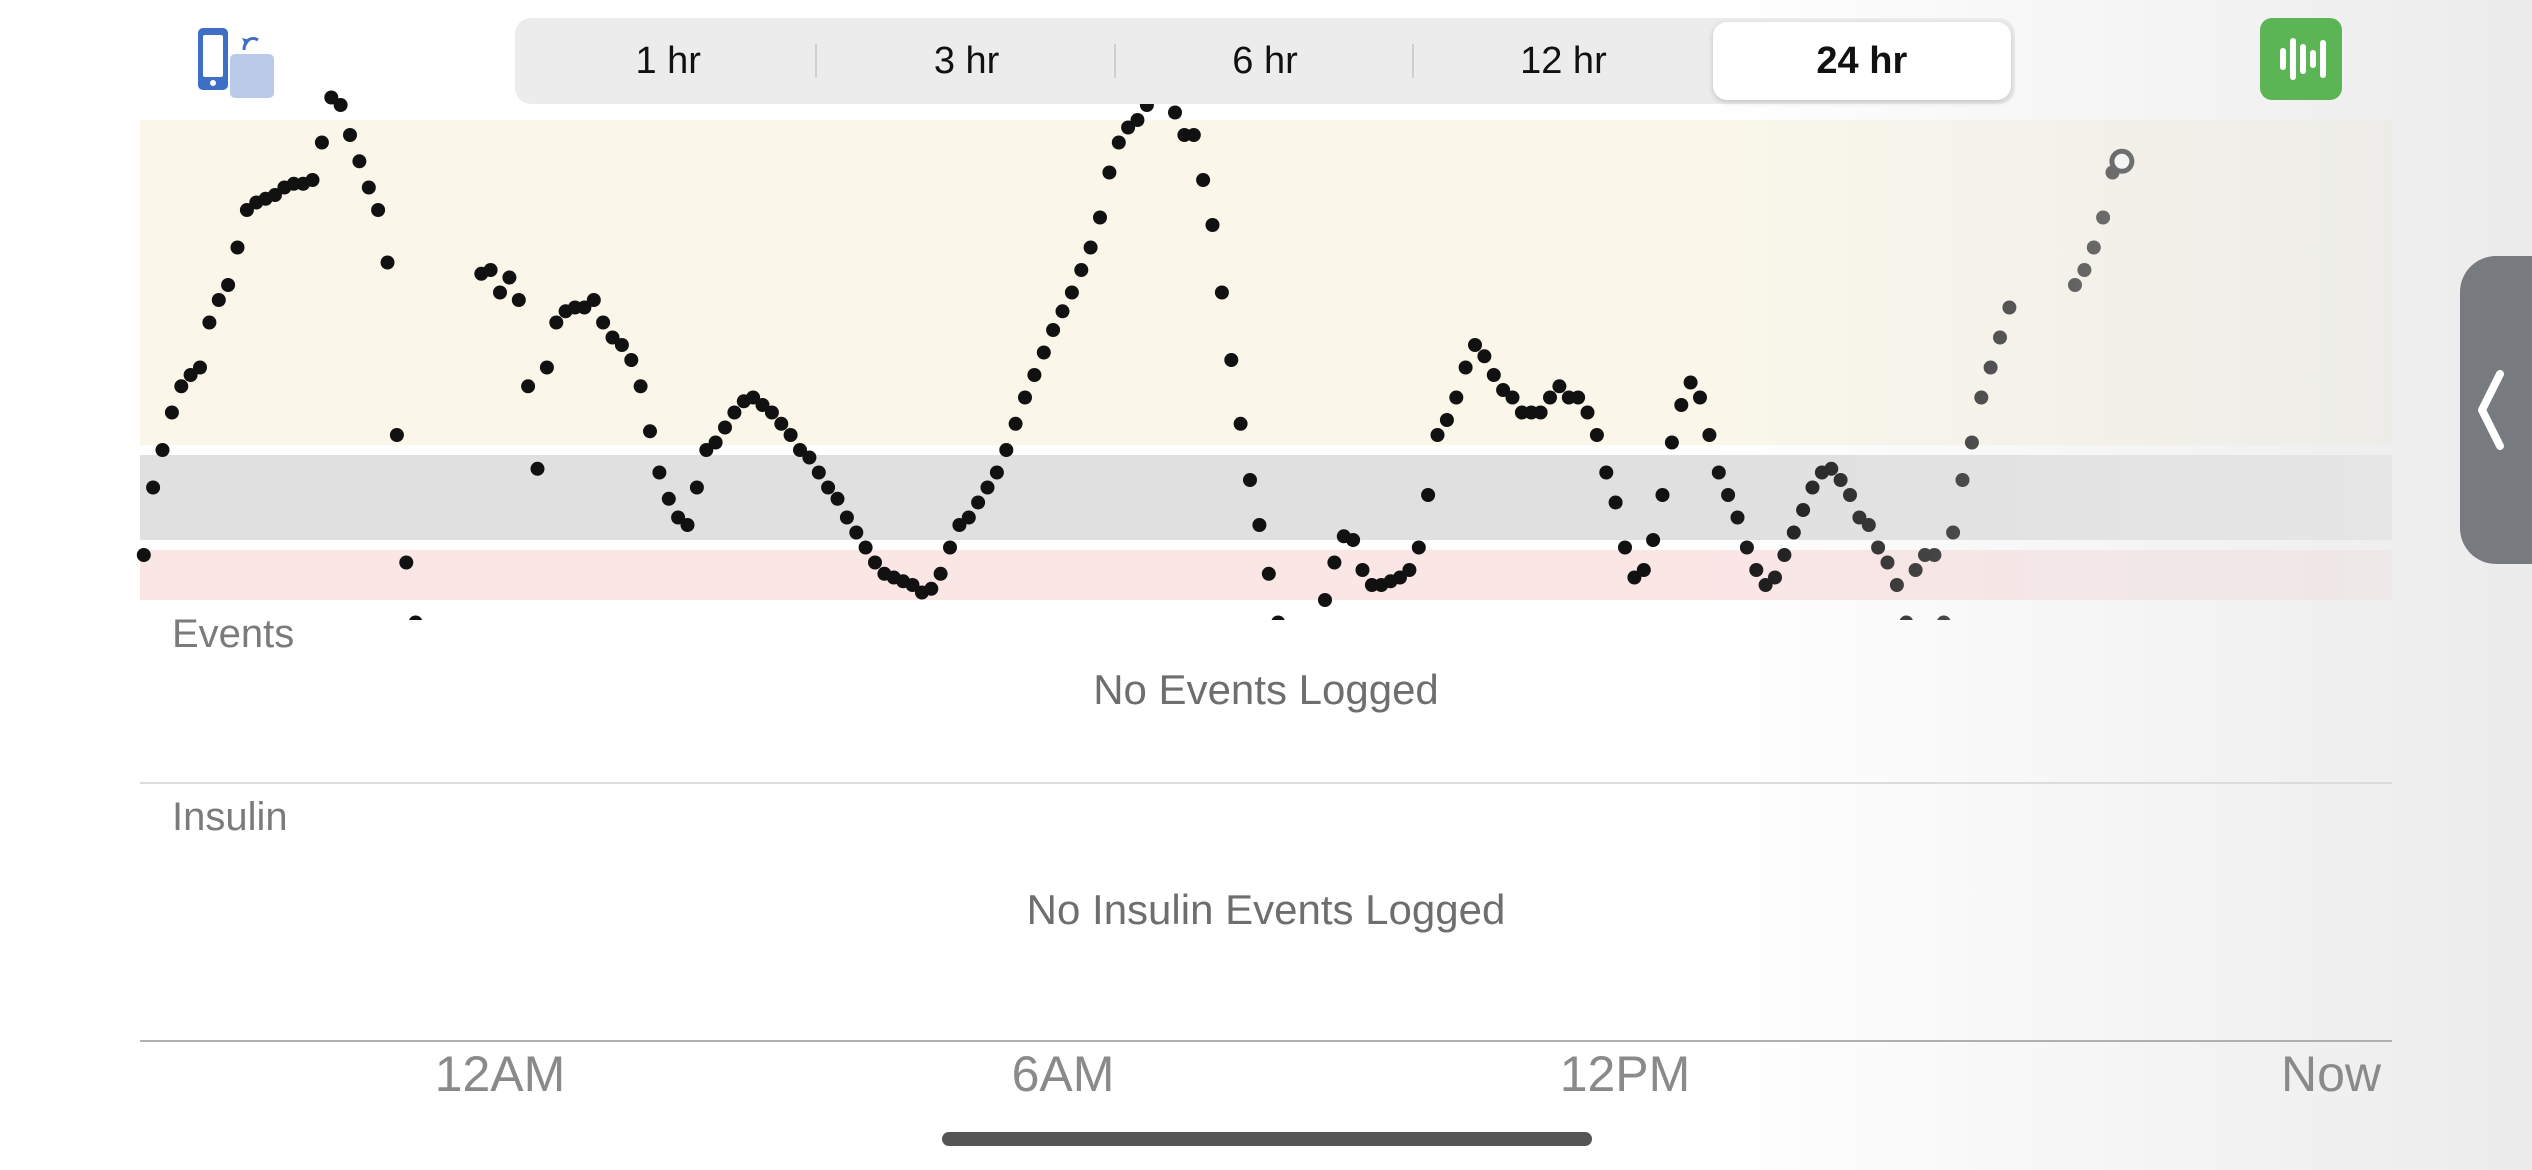 The image size is (2532, 1170). I want to click on tick-12am: 12AM, so click(500, 1074).